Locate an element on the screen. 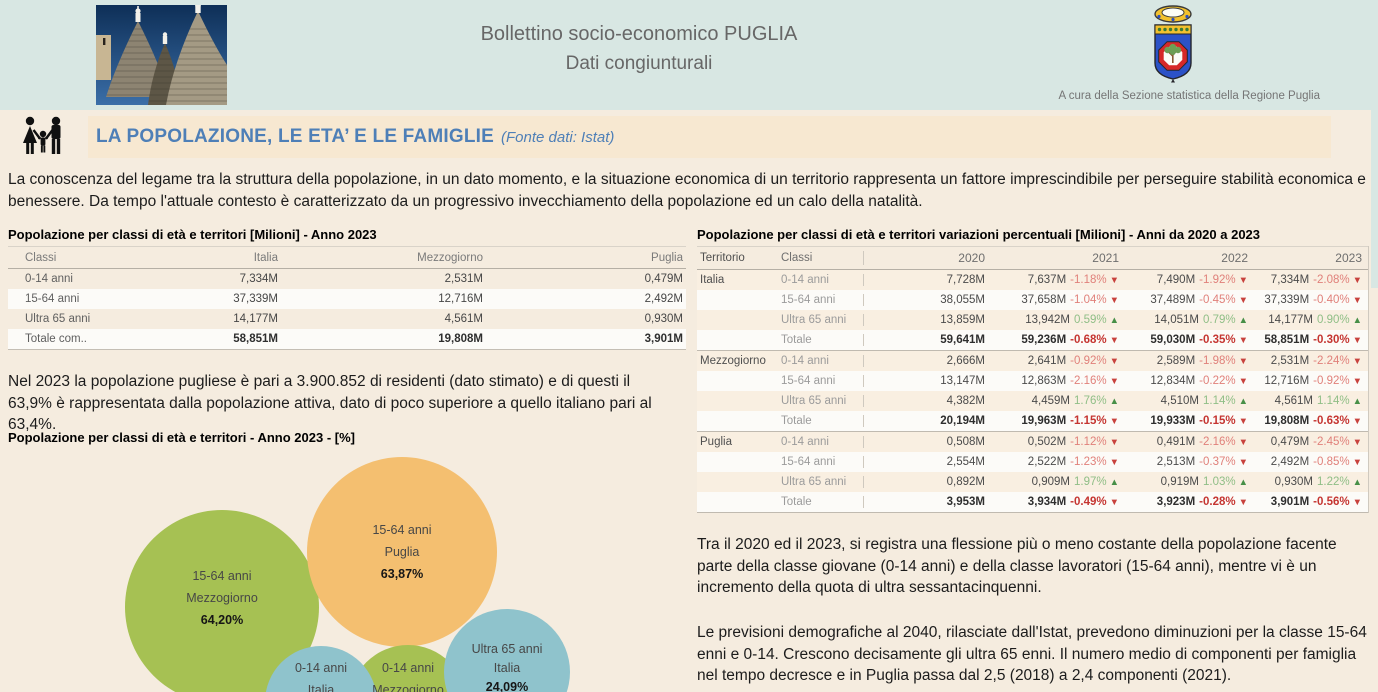 This screenshot has width=1378, height=692. cell-value: 7,637M -1.18% ▼ is located at coordinates (1073, 280).